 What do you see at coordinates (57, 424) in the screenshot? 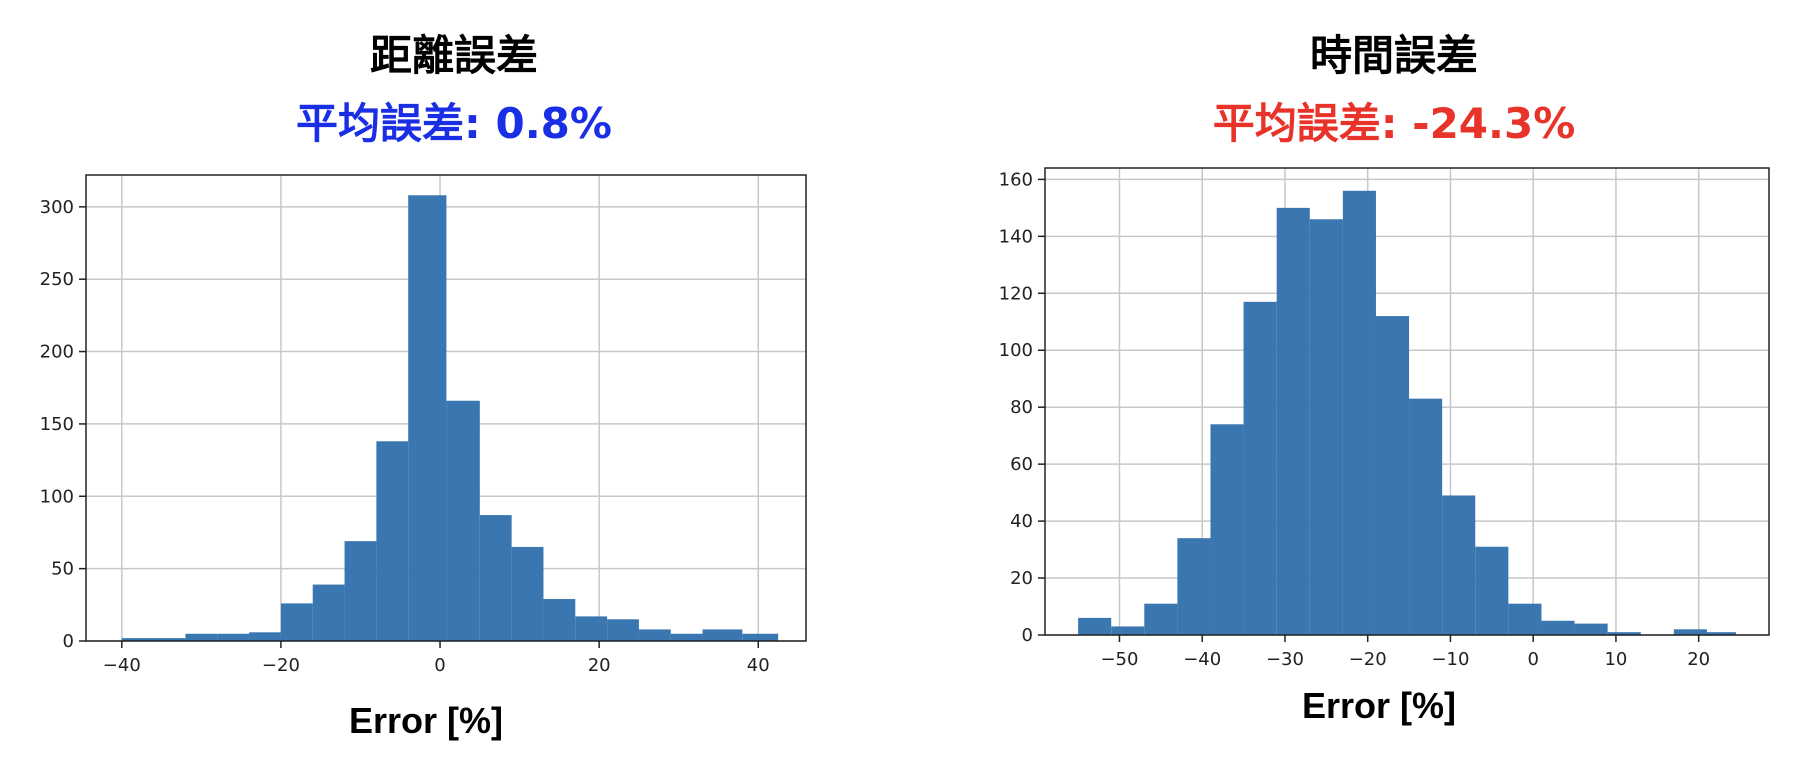
I see `y-tick-label: 150` at bounding box center [57, 424].